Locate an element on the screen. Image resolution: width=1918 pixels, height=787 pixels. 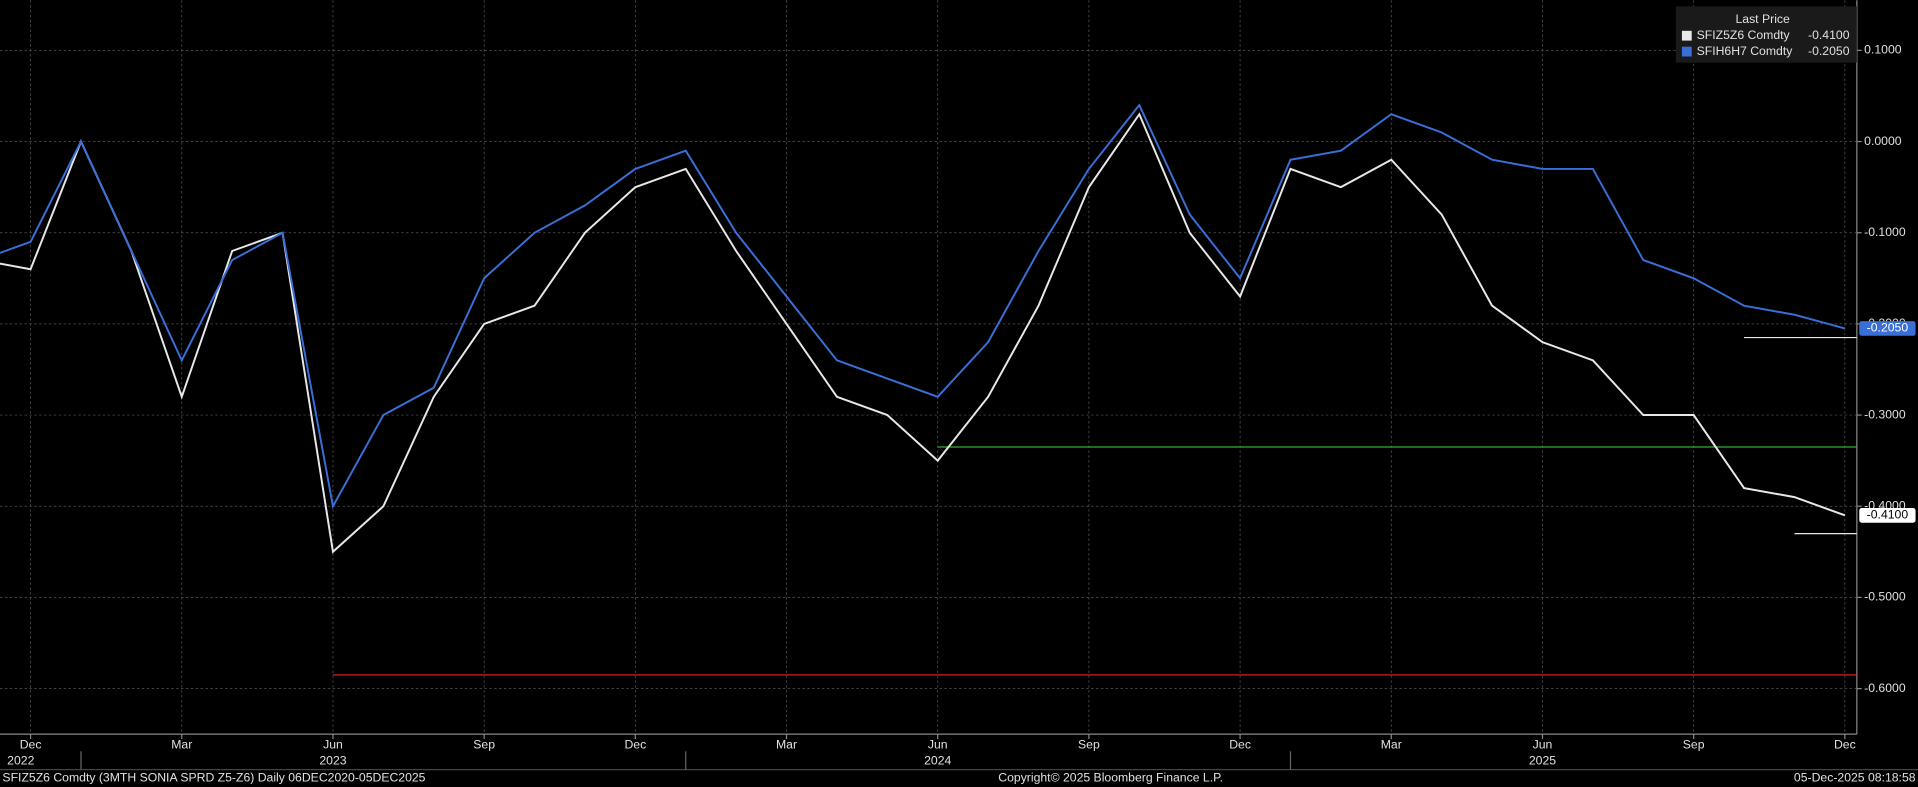
footer-right: 05-Dec-2025 08:18:58 is located at coordinates (1855, 777).